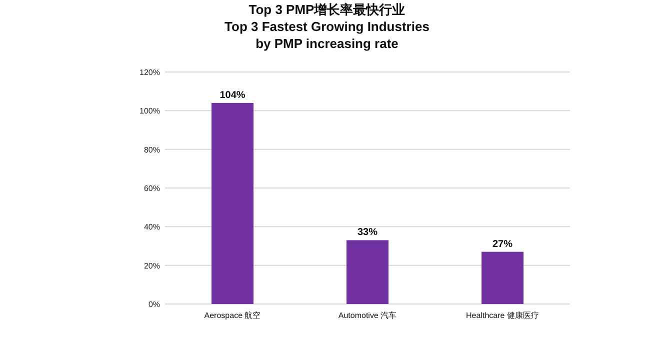 This screenshot has height=361, width=655. Describe the element at coordinates (233, 95) in the screenshot. I see `data-label: 104%` at that location.